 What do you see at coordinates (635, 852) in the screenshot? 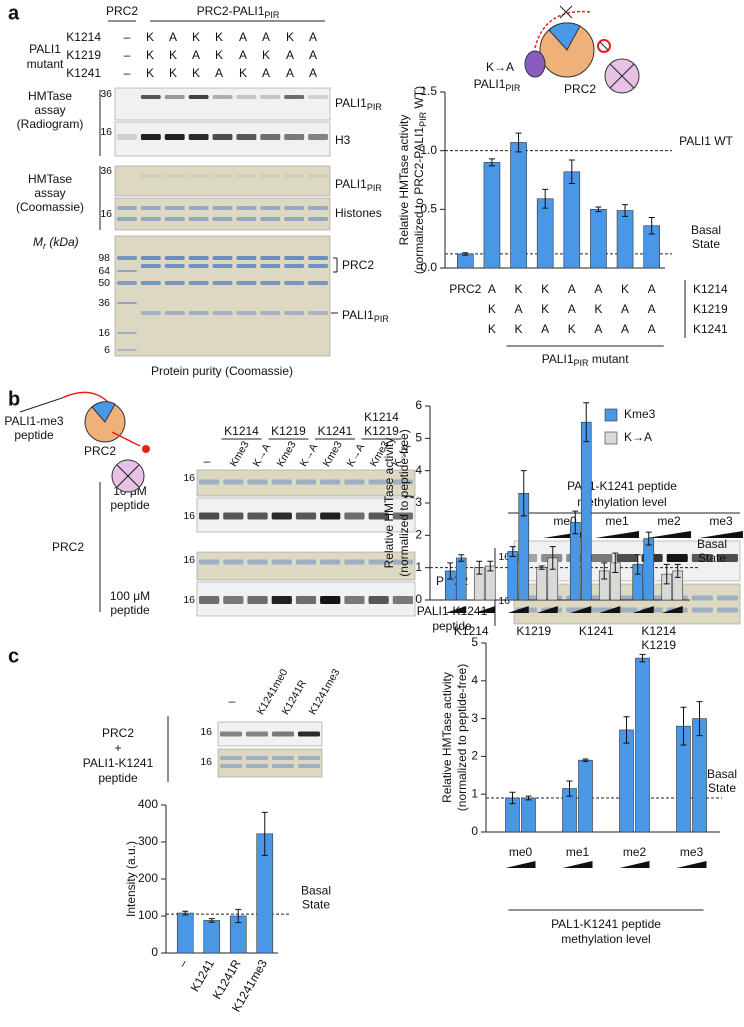
I see `x-tick-label: me2` at bounding box center [635, 852].